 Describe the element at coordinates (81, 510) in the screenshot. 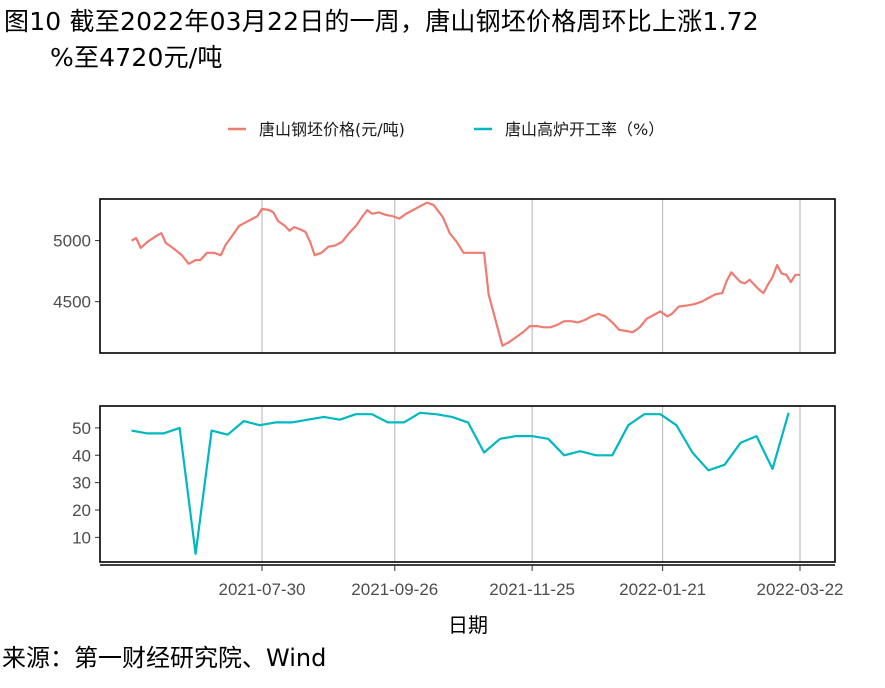

I see `rate-y-tick-label-1: 20` at that location.